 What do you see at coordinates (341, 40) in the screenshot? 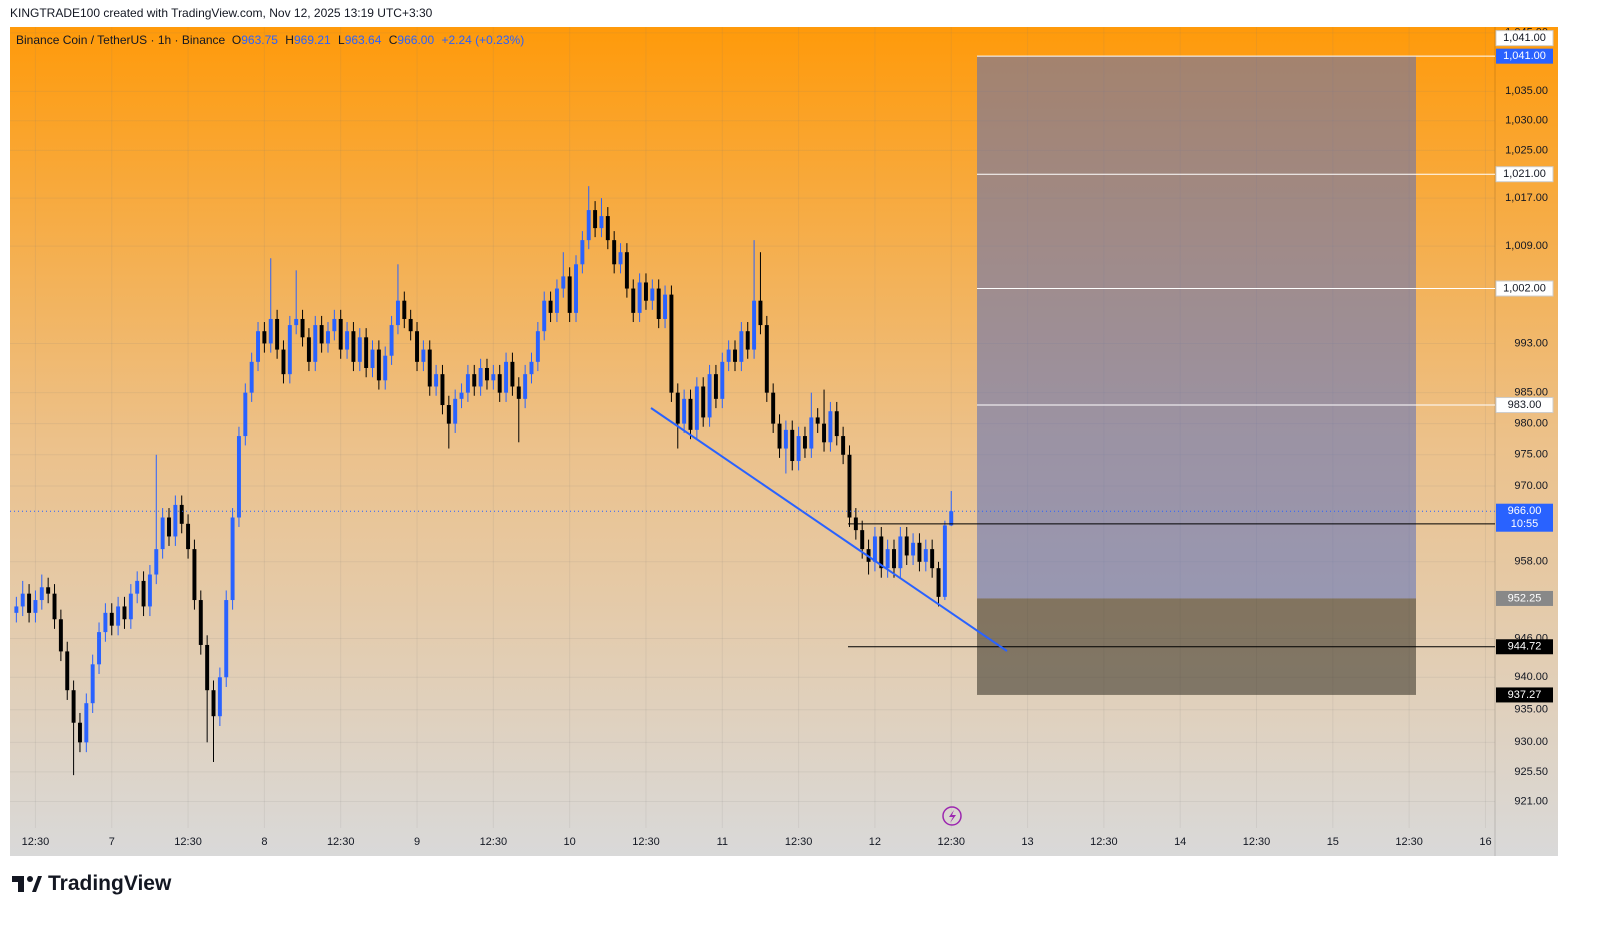
I see `legend-label: L` at bounding box center [341, 40].